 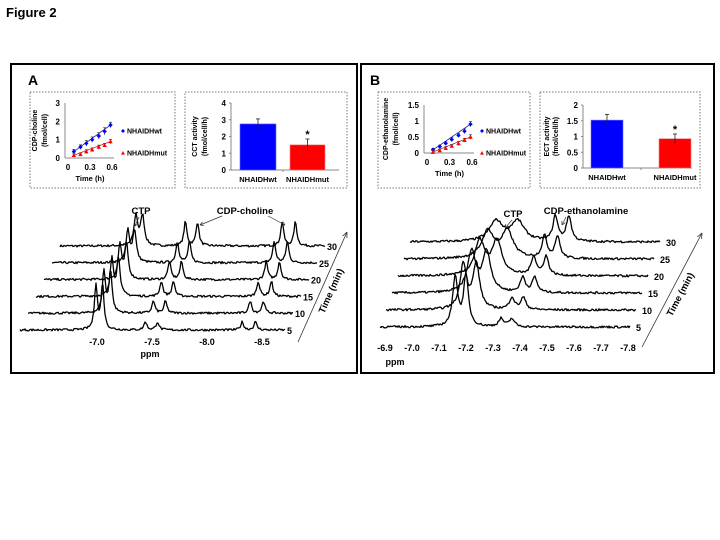 I want to click on time-axis-title: Time (min), so click(x=332, y=291).